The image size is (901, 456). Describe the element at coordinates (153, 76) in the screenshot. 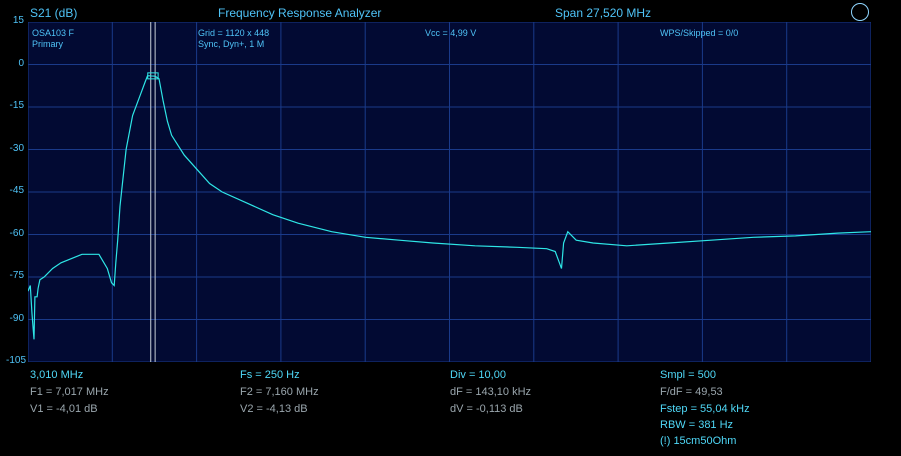

I see `marker-peak-box` at that location.